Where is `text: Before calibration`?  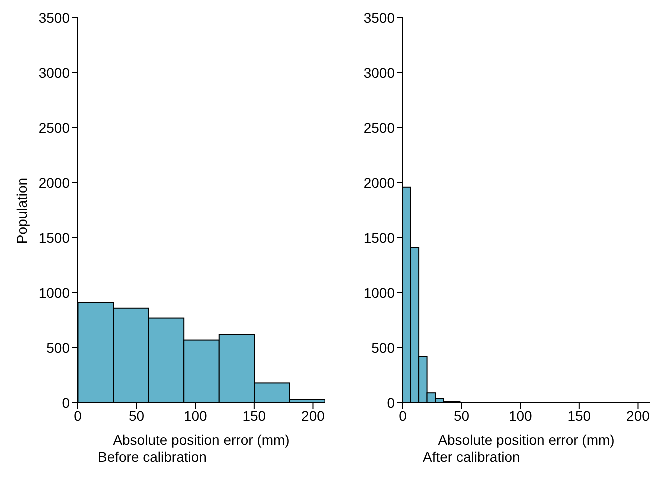 text: Before calibration is located at coordinates (152, 457).